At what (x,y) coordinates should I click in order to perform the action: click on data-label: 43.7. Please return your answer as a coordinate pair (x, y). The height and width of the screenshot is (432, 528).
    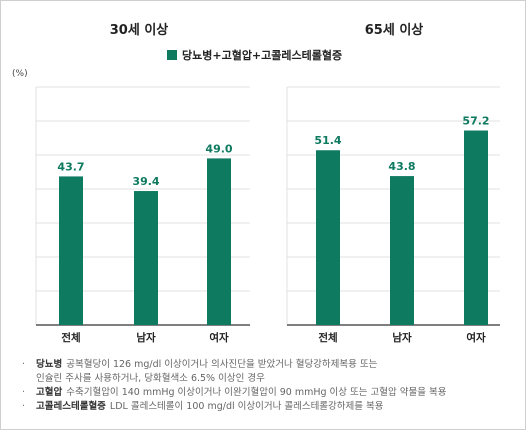
    Looking at the image, I should click on (70, 166).